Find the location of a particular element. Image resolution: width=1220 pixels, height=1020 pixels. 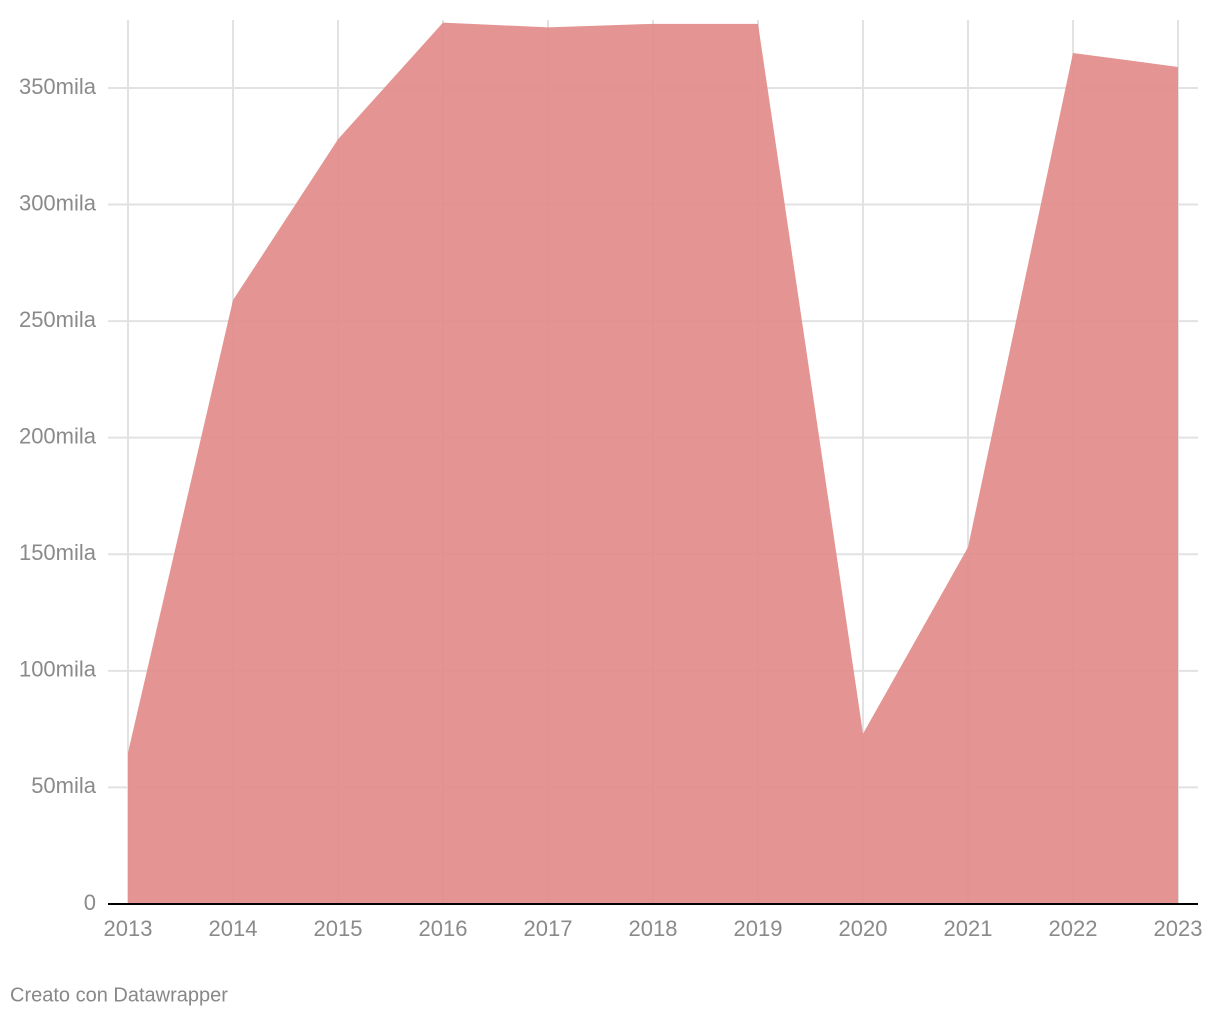

x-tick-label: 2023 is located at coordinates (1178, 928).